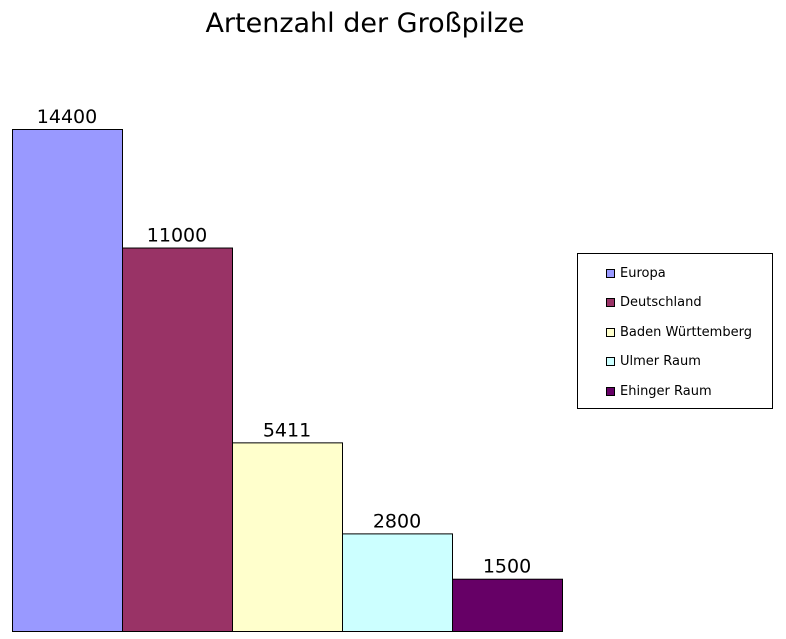 Image resolution: width=786 pixels, height=639 pixels. I want to click on legend-label: Europa, so click(643, 273).